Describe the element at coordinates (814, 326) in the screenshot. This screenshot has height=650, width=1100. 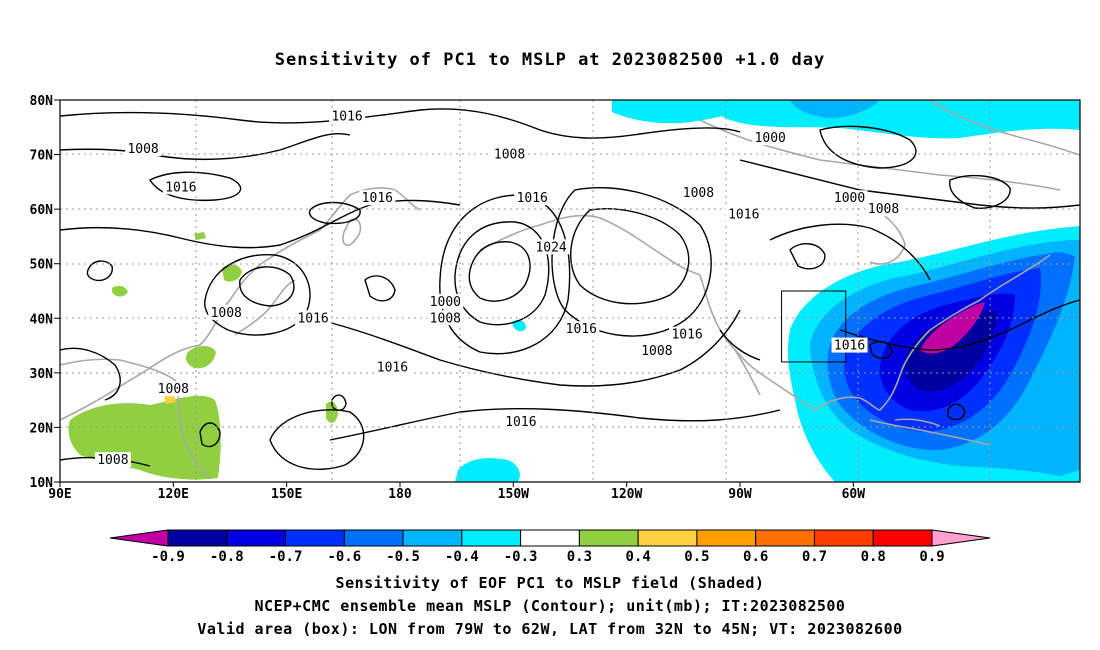
I see `valid-area-box` at that location.